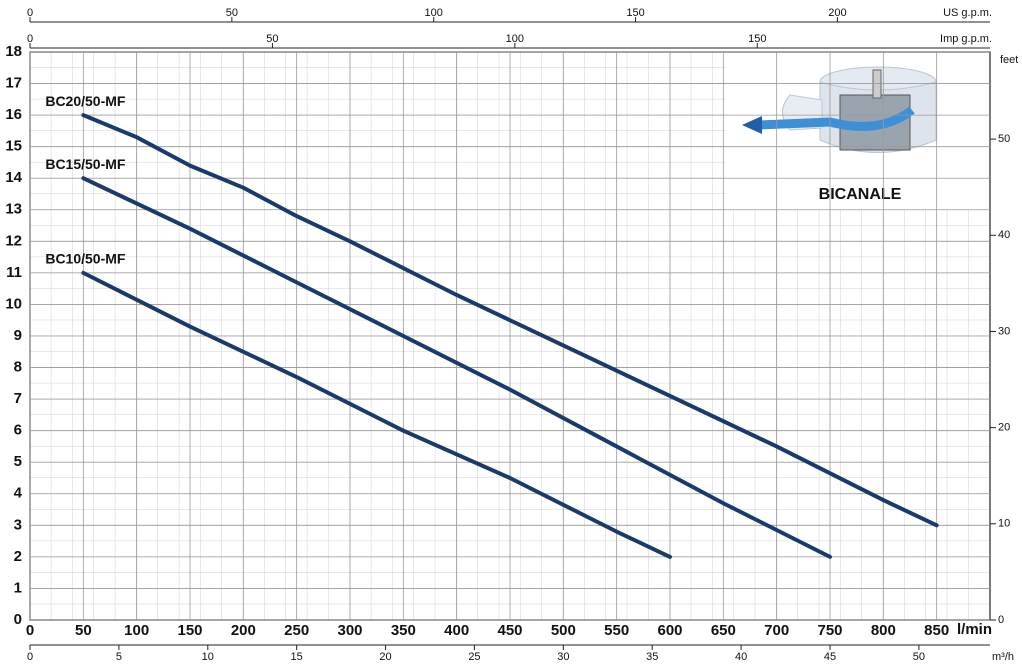 This screenshot has width=1022, height=669. Describe the element at coordinates (652, 657) in the screenshot. I see `extra-axis-tick-label: 35` at that location.